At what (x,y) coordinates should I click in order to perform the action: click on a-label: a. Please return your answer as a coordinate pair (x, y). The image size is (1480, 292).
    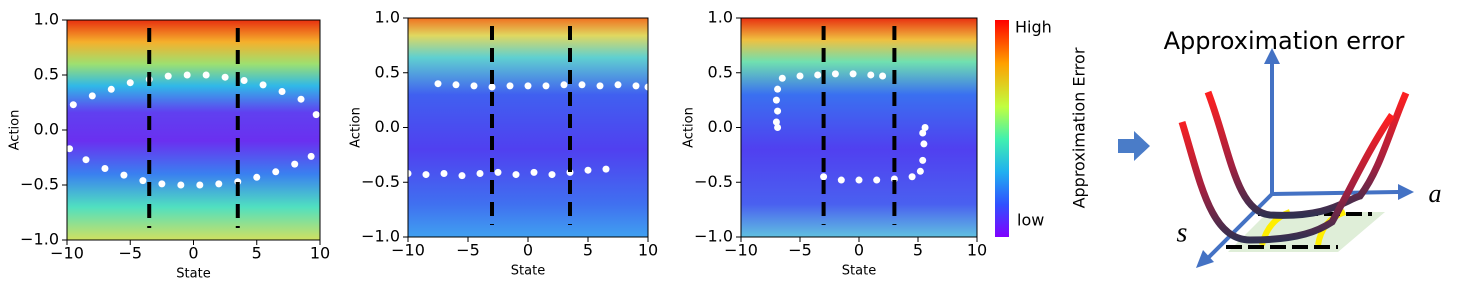
    Looking at the image, I should click on (1435, 193).